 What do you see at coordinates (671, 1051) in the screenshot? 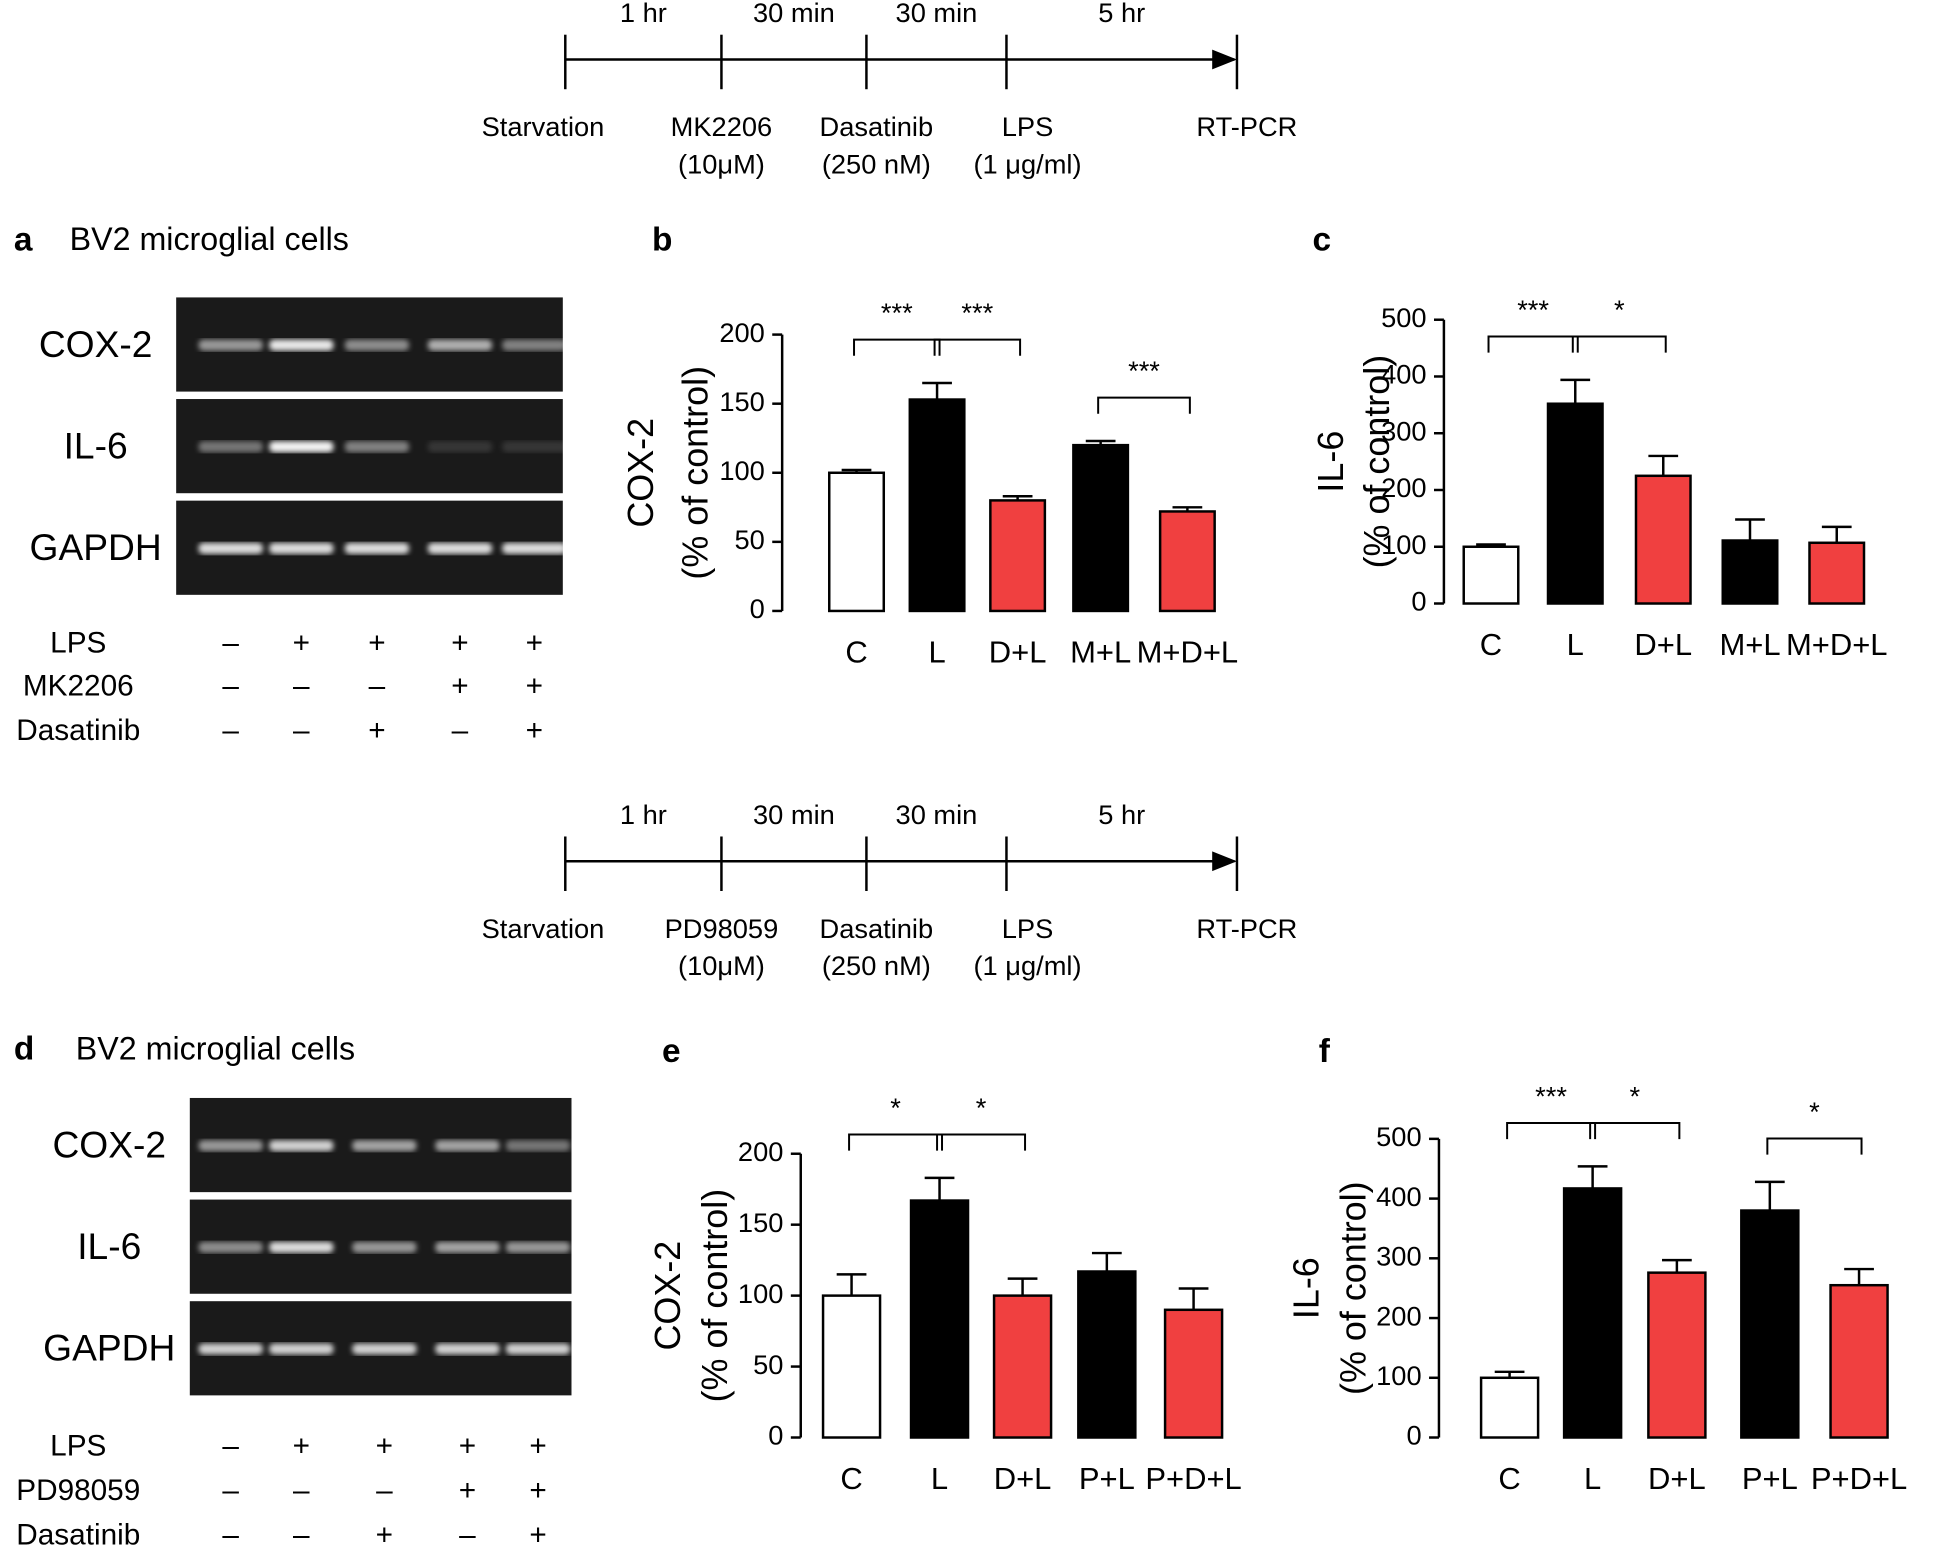
I see `panel-letter: e` at bounding box center [671, 1051].